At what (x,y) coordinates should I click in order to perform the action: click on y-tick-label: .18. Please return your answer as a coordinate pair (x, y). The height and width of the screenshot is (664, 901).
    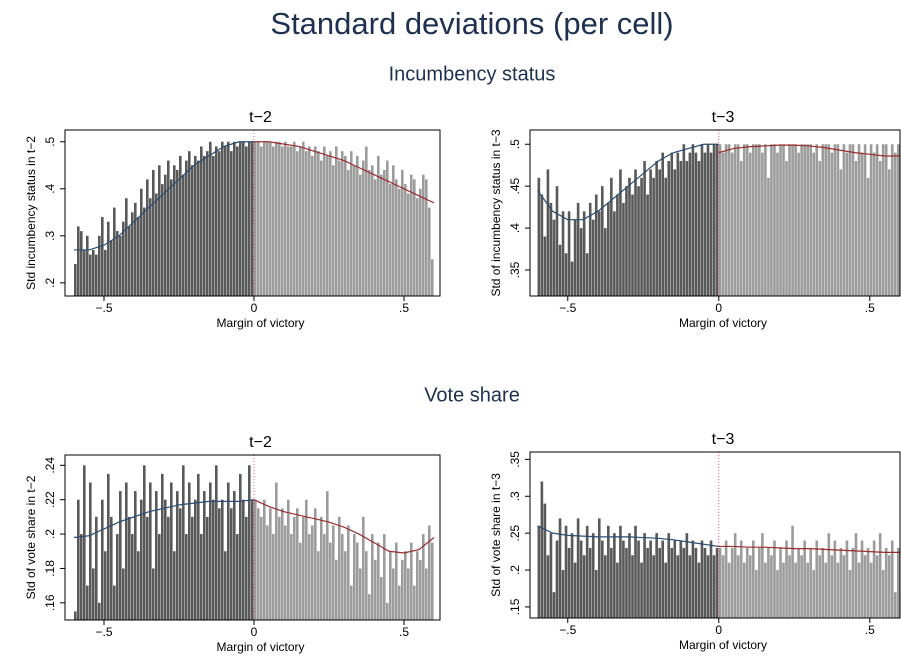
    Looking at the image, I should click on (50, 568).